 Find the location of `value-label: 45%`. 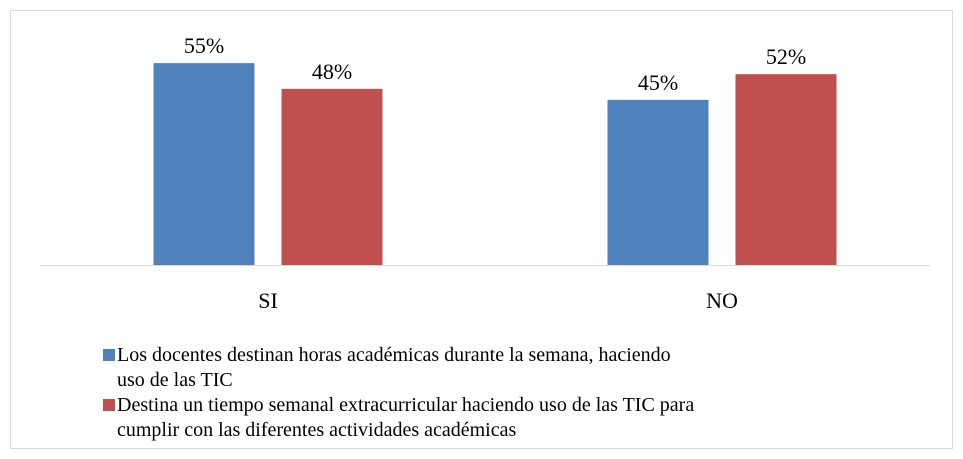

value-label: 45% is located at coordinates (658, 82).